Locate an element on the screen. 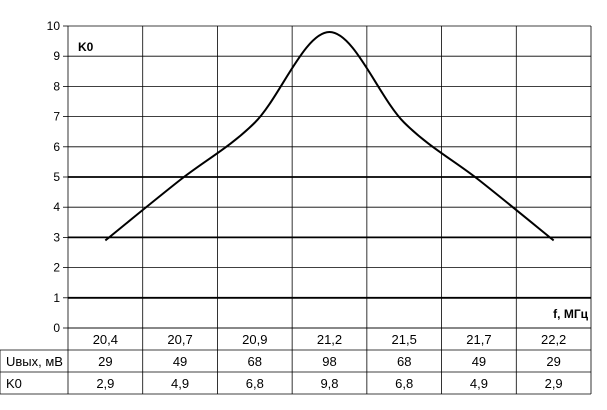 This screenshot has width=607, height=410. y-tick-label: 8 is located at coordinates (56, 86).